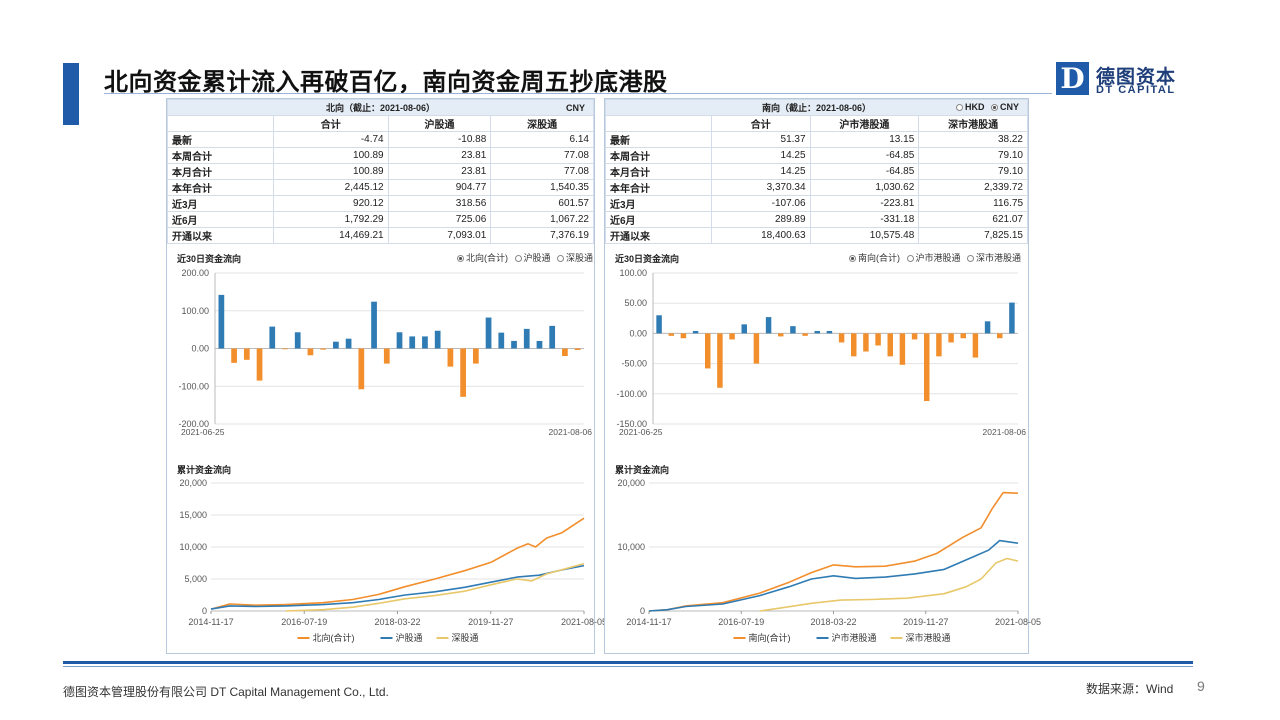 The height and width of the screenshot is (720, 1280). Describe the element at coordinates (973, 187) in the screenshot. I see `table-cell: 2,339.72` at that location.